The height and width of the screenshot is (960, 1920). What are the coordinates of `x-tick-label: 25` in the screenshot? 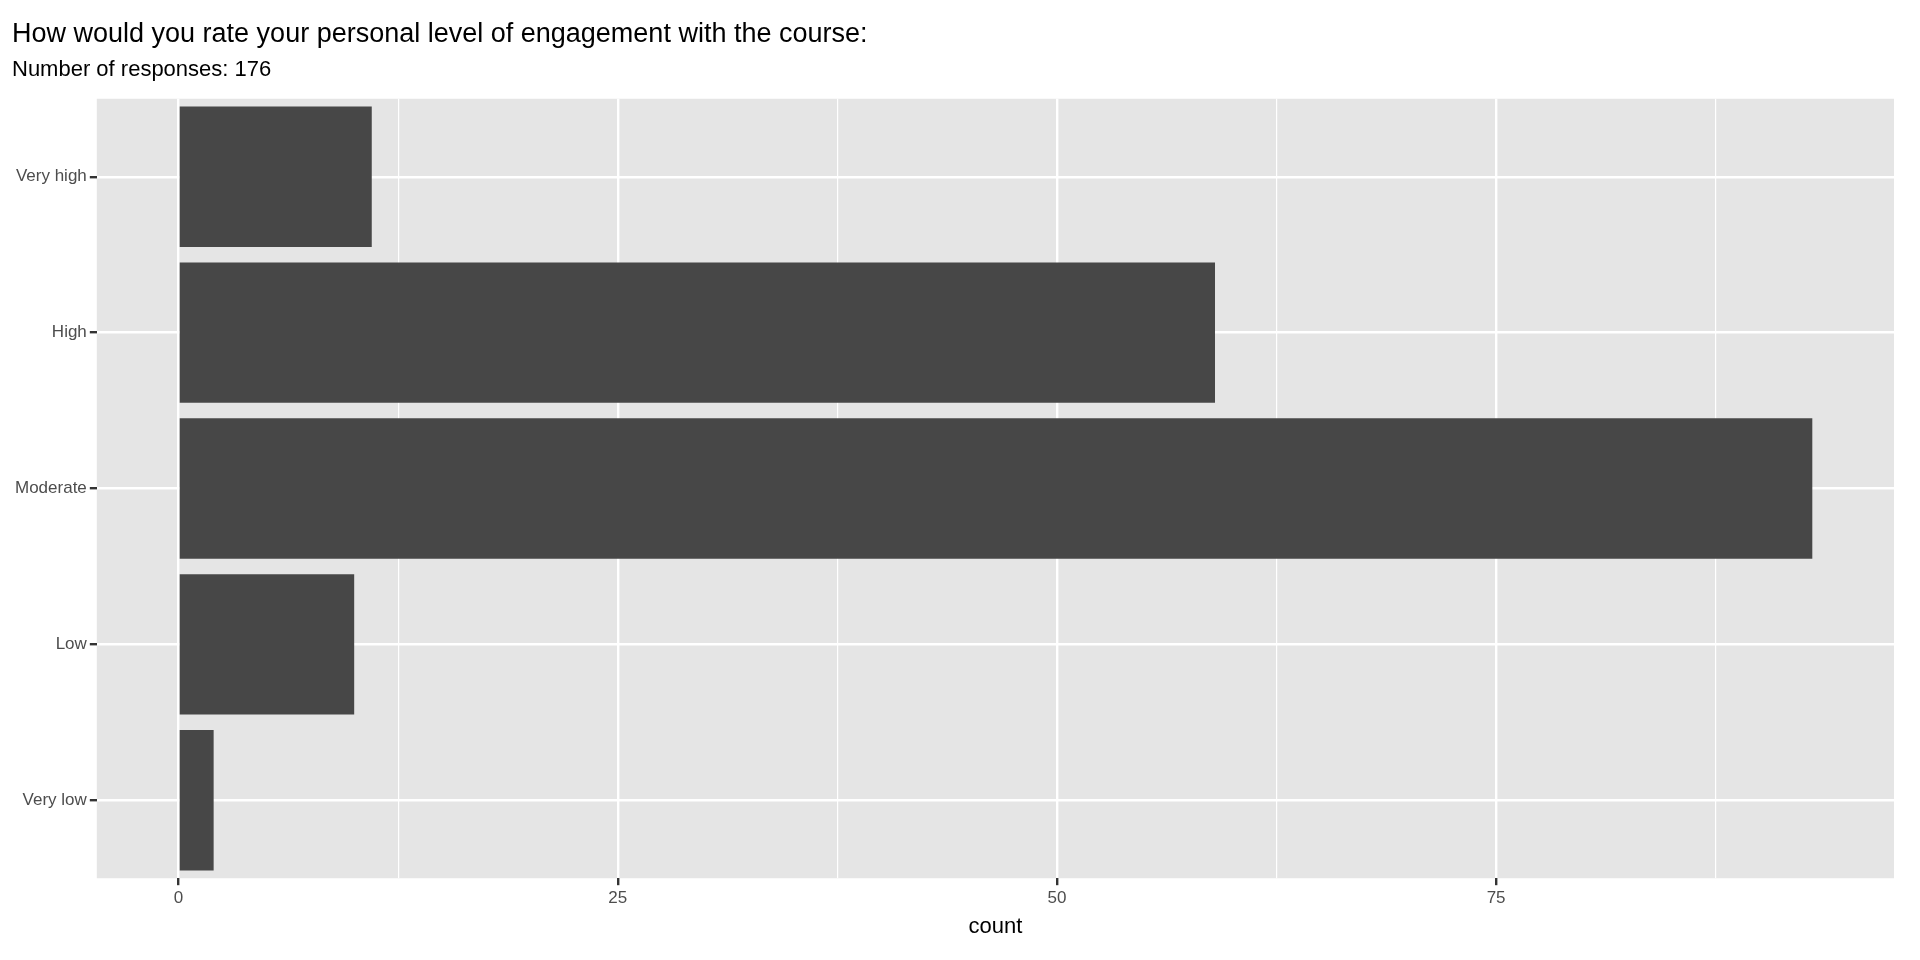 It's located at (618, 898).